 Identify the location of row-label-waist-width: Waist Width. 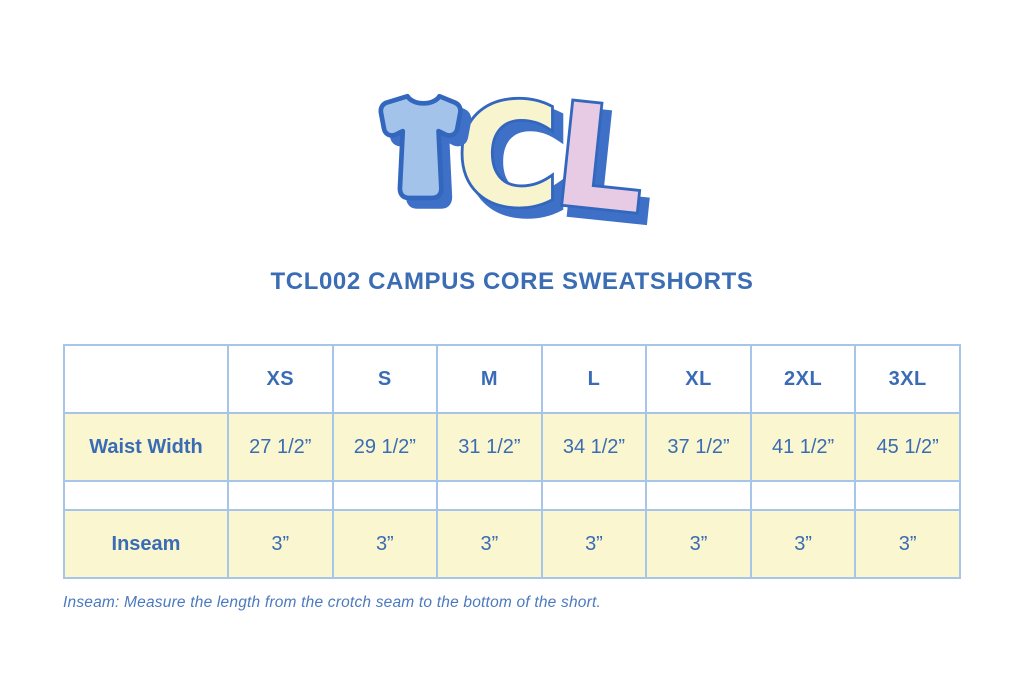
(146, 447).